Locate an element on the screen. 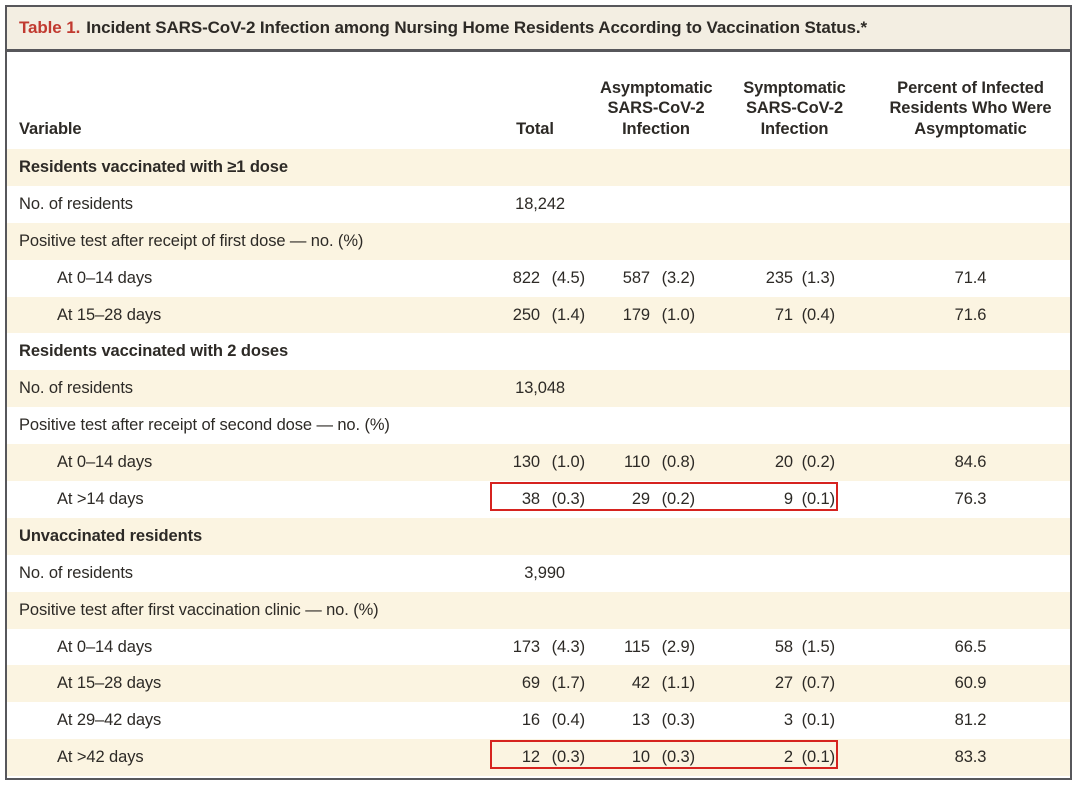  cell-total: 250 (1.4) is located at coordinates (535, 315).